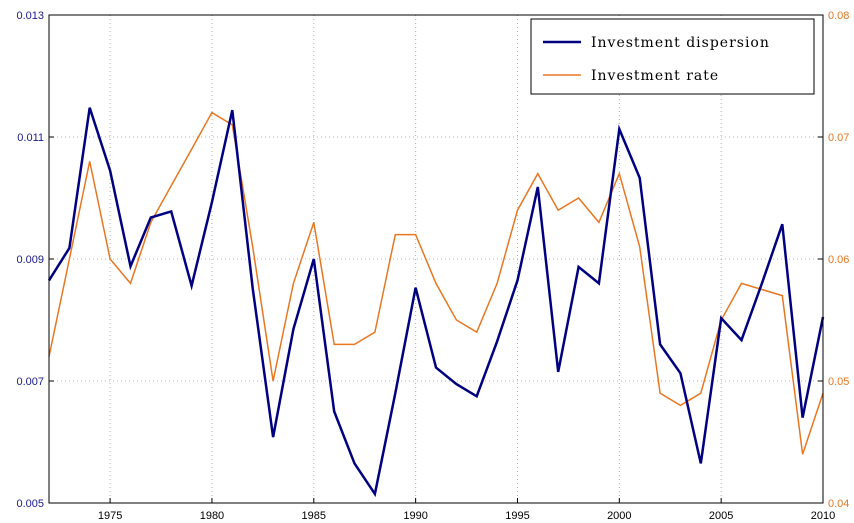  I want to click on x-tick-label: 1975, so click(110, 516).